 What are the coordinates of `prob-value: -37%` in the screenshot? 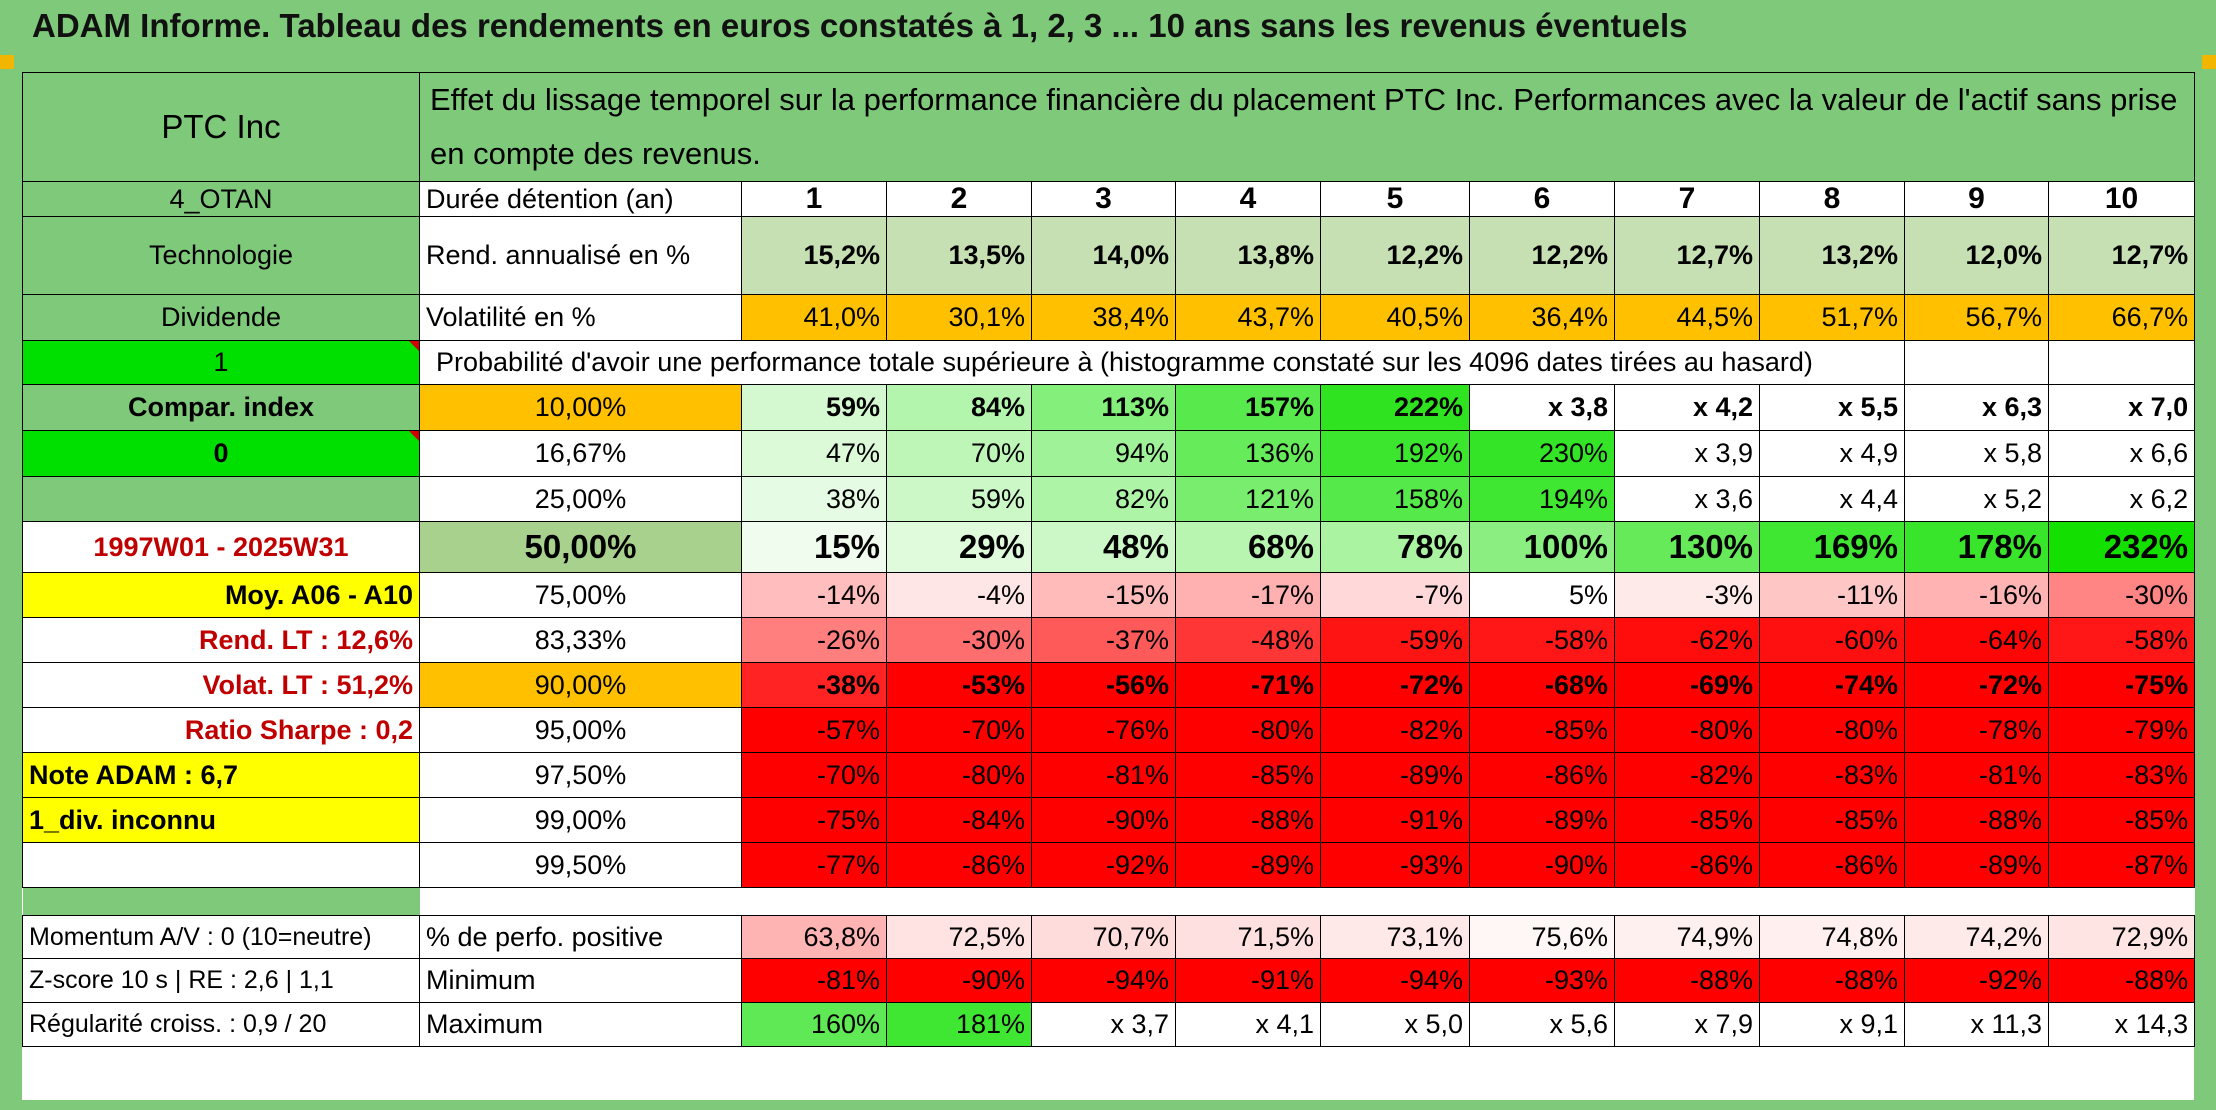 It's located at (1103, 640).